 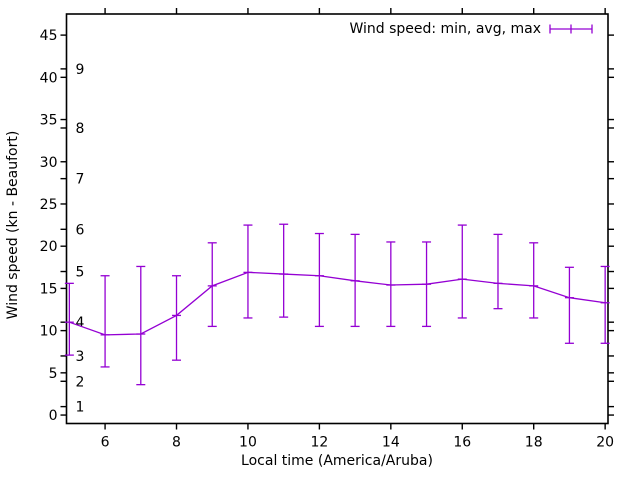 I want to click on y-tick-label-kn: 0, so click(x=53, y=416).